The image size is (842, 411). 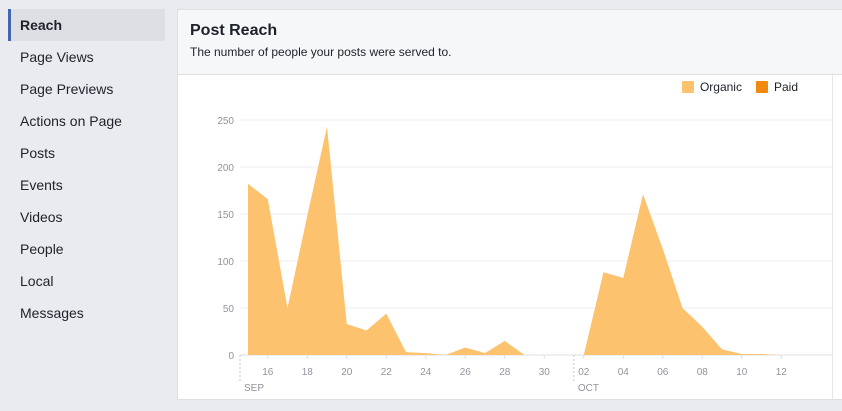 I want to click on legend-item-paid: Paid, so click(x=776, y=87).